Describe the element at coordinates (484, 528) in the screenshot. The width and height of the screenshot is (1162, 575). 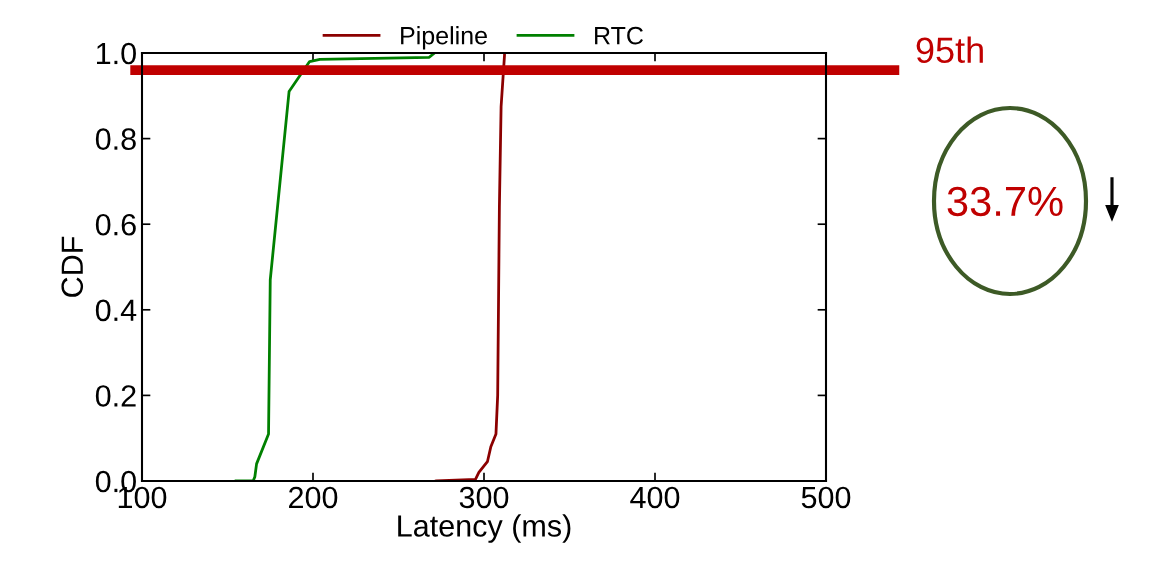
I see `x-axis-title: Latency (ms)` at that location.